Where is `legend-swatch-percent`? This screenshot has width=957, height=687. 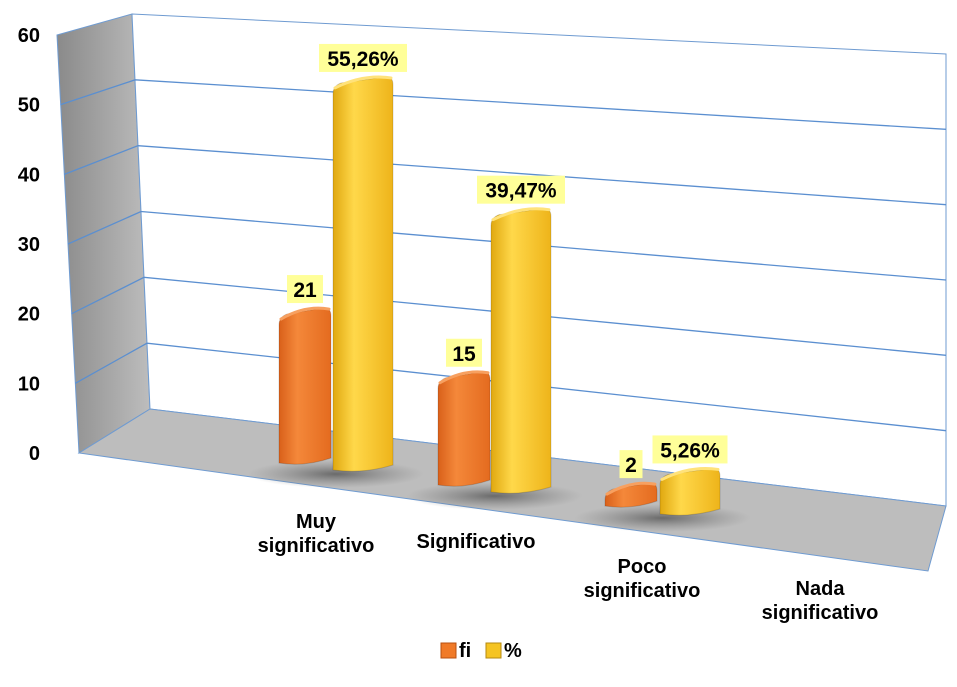
legend-swatch-percent is located at coordinates (493, 650).